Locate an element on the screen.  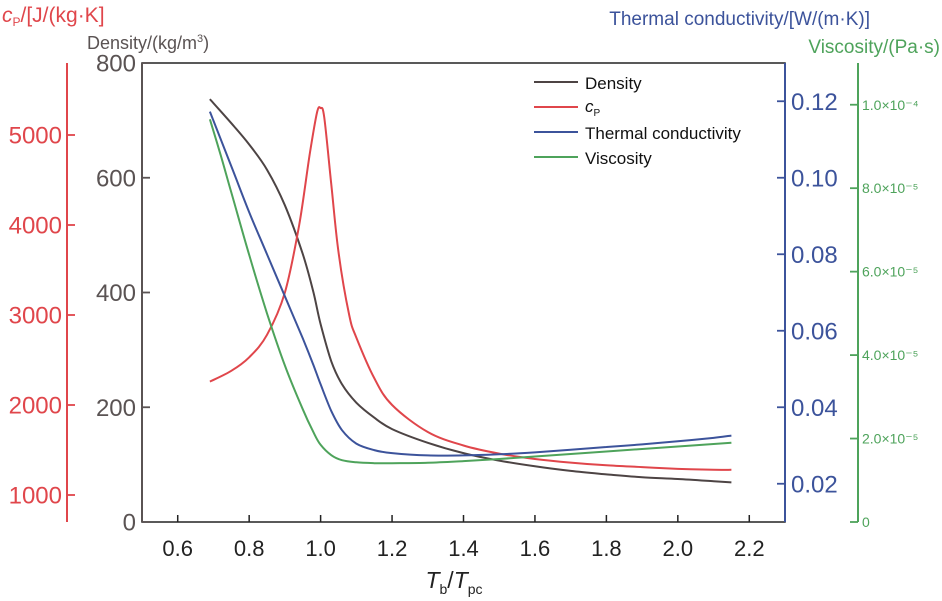
cp-axis-ticks: 1000 2000 3000 4000 5000 is located at coordinates (42, 316).